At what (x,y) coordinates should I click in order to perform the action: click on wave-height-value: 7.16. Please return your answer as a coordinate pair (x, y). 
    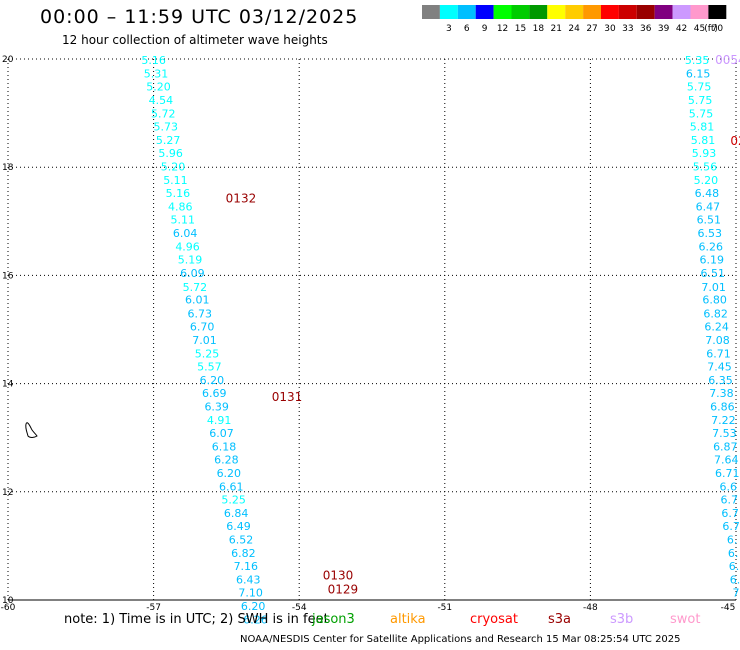
    Looking at the image, I should click on (246, 566).